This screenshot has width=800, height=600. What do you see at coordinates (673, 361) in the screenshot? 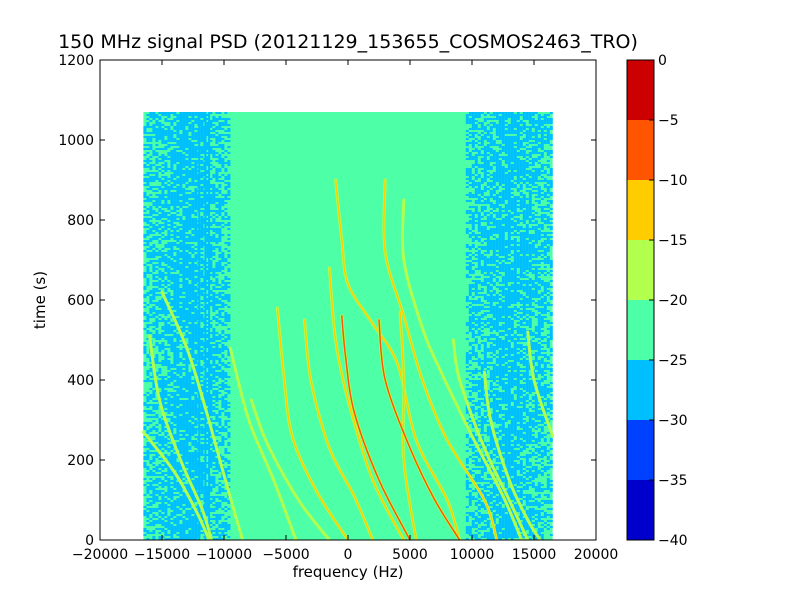
I see `colorbar-tick-label: −25` at bounding box center [673, 361].